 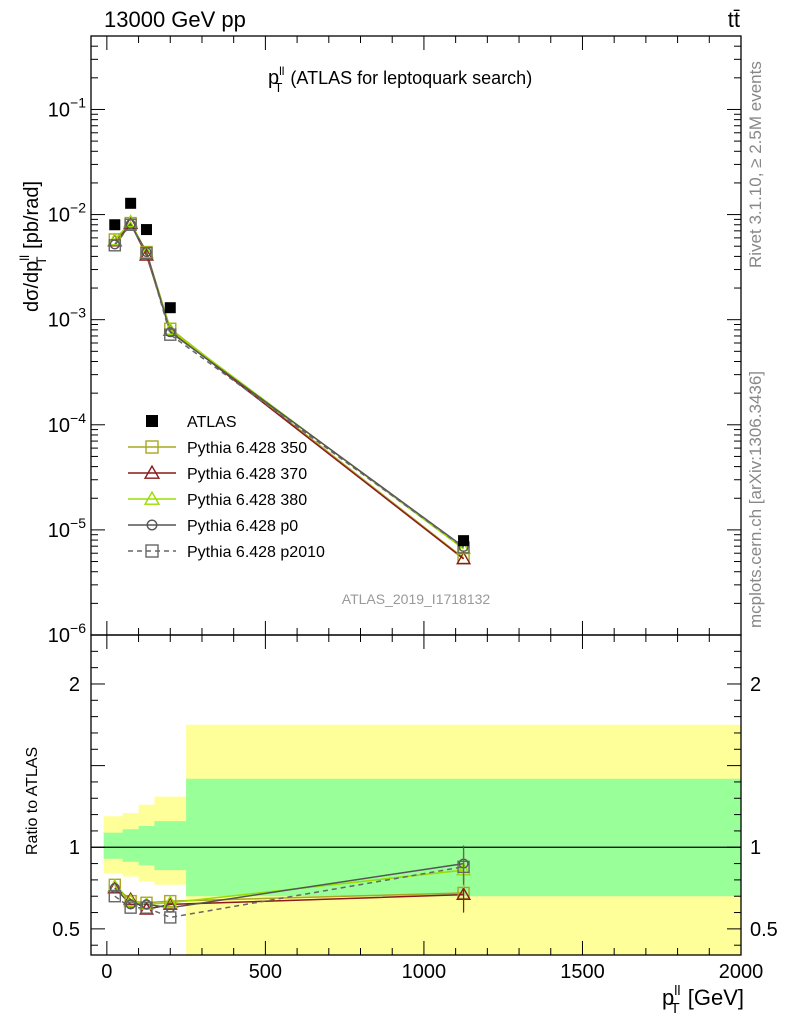 What do you see at coordinates (424, 972) in the screenshot?
I see `xtick-label-3: 1000` at bounding box center [424, 972].